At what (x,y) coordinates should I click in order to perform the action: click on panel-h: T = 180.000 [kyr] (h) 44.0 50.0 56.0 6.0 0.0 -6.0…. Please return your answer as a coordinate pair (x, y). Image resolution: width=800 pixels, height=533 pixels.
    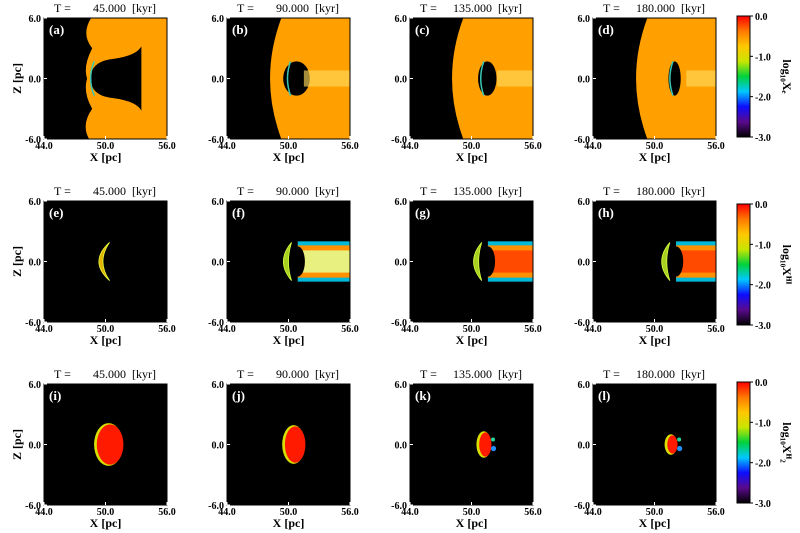
    Looking at the image, I should click on (649, 265).